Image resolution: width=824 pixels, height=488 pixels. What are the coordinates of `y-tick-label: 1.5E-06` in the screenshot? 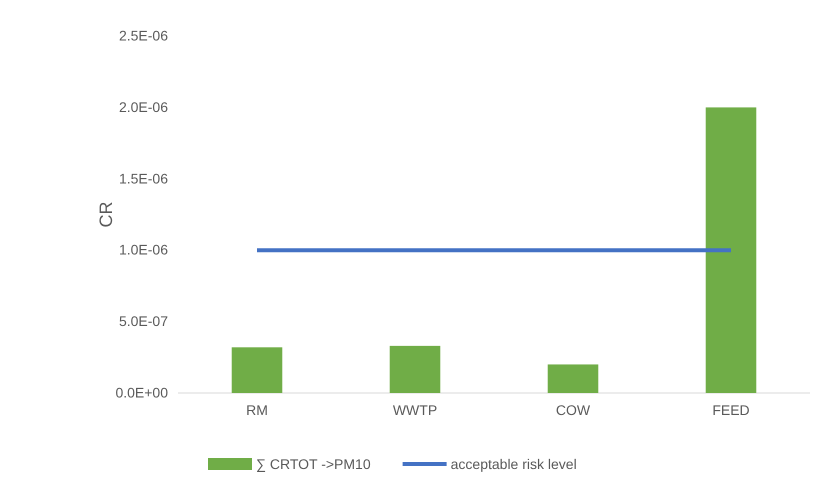 It's located at (143, 178).